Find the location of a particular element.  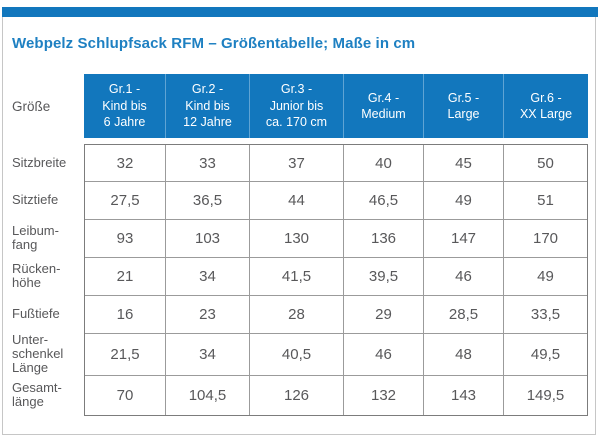

table-cell: 45 is located at coordinates (464, 163).